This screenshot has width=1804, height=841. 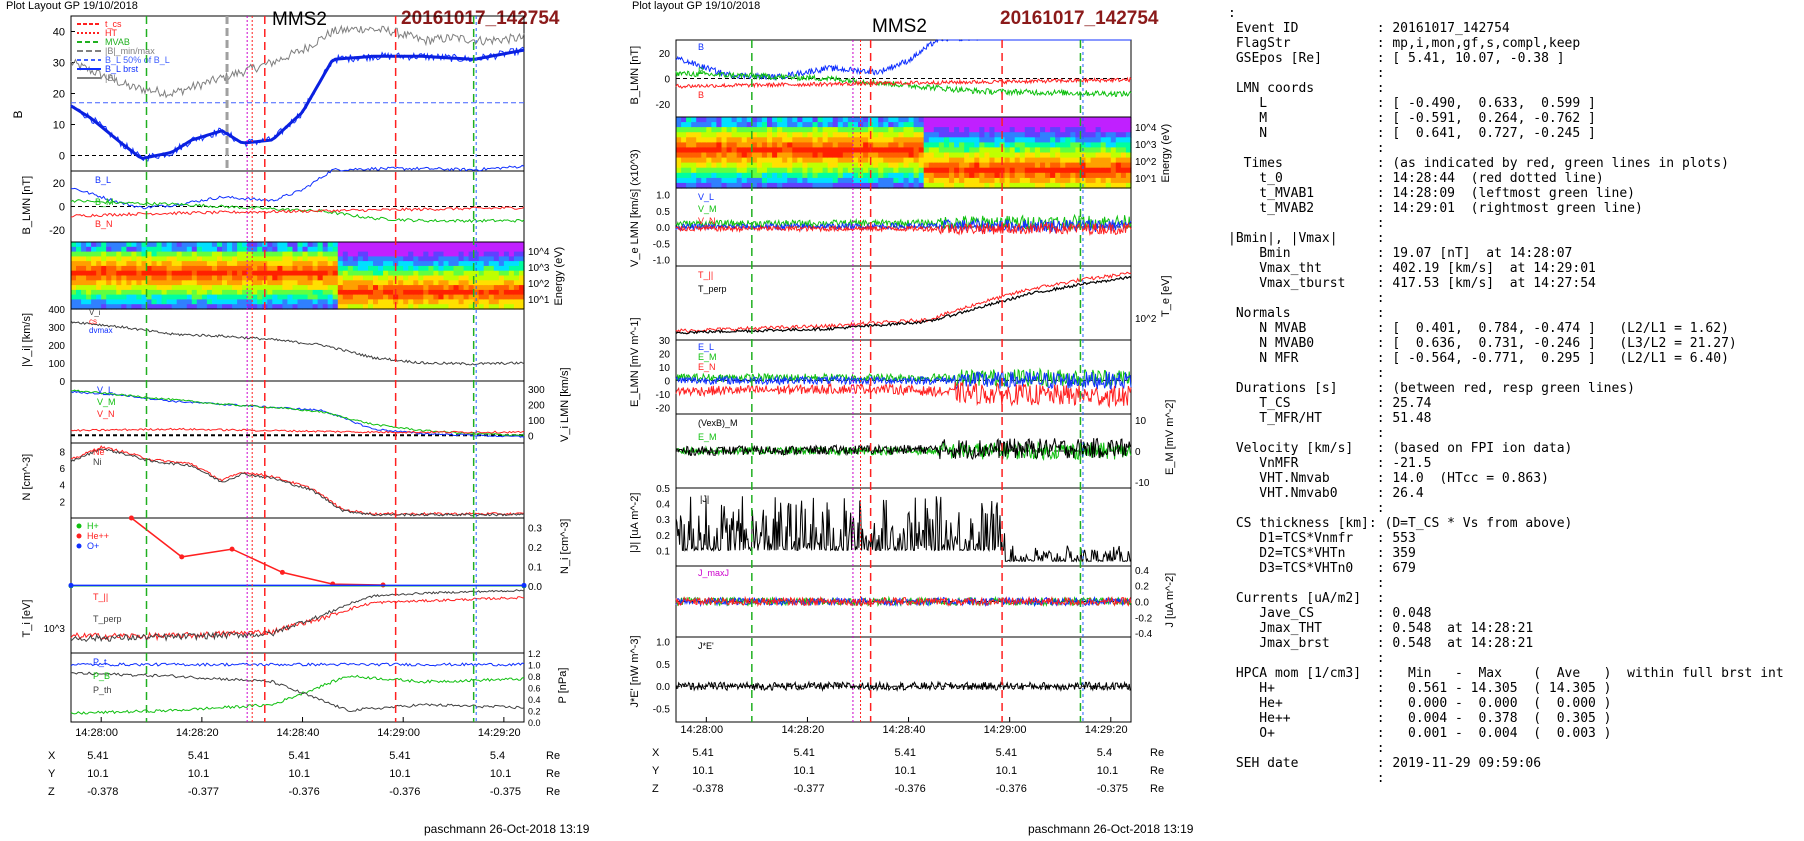 I want to click on summary-line: Bmin : 19.07 [nT] at 14:28:07, so click(x=1416, y=253).